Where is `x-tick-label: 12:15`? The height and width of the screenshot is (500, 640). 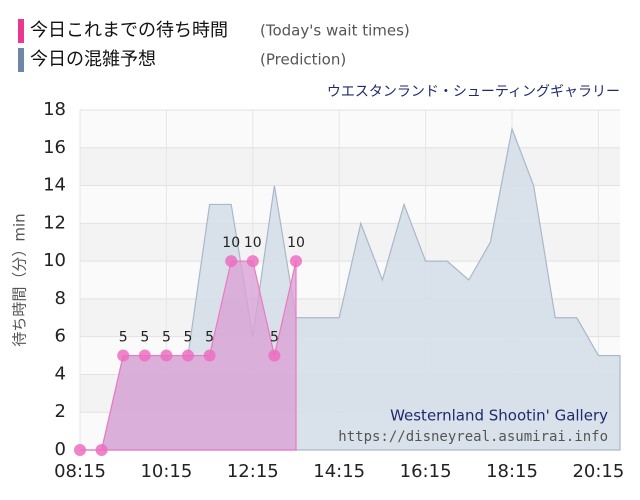
x-tick-label: 12:15 is located at coordinates (253, 471).